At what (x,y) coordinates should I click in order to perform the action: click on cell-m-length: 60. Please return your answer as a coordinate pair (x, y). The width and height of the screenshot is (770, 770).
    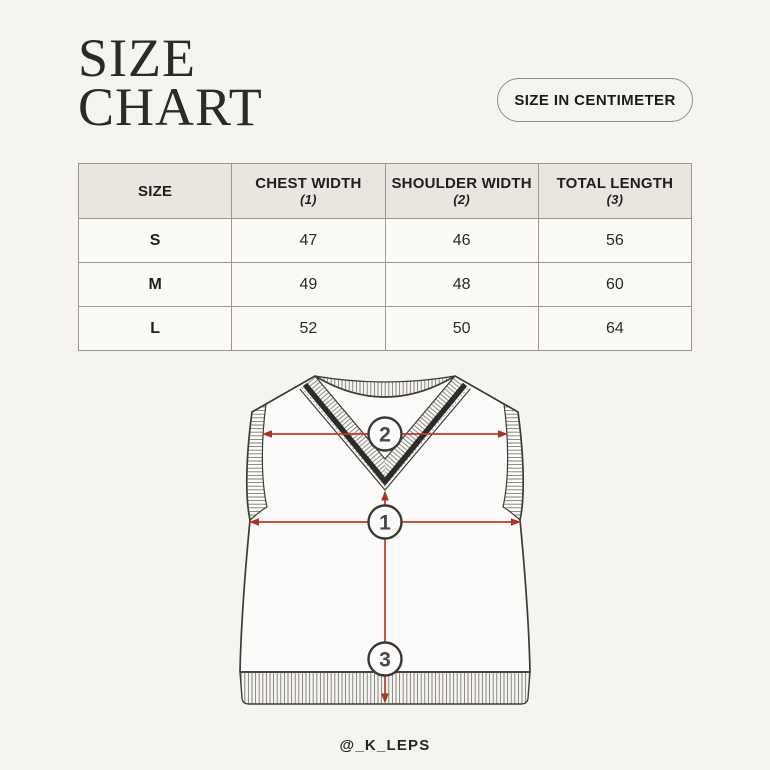
    Looking at the image, I should click on (615, 284).